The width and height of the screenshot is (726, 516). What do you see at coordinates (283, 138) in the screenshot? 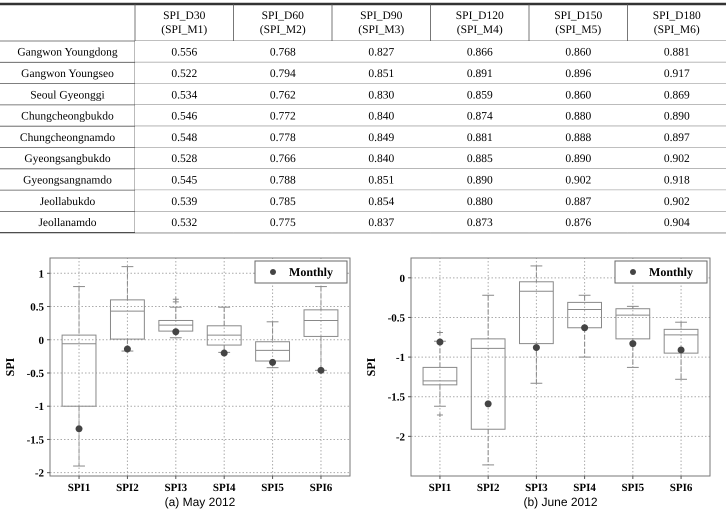
I see `data-label: 0.778` at bounding box center [283, 138].